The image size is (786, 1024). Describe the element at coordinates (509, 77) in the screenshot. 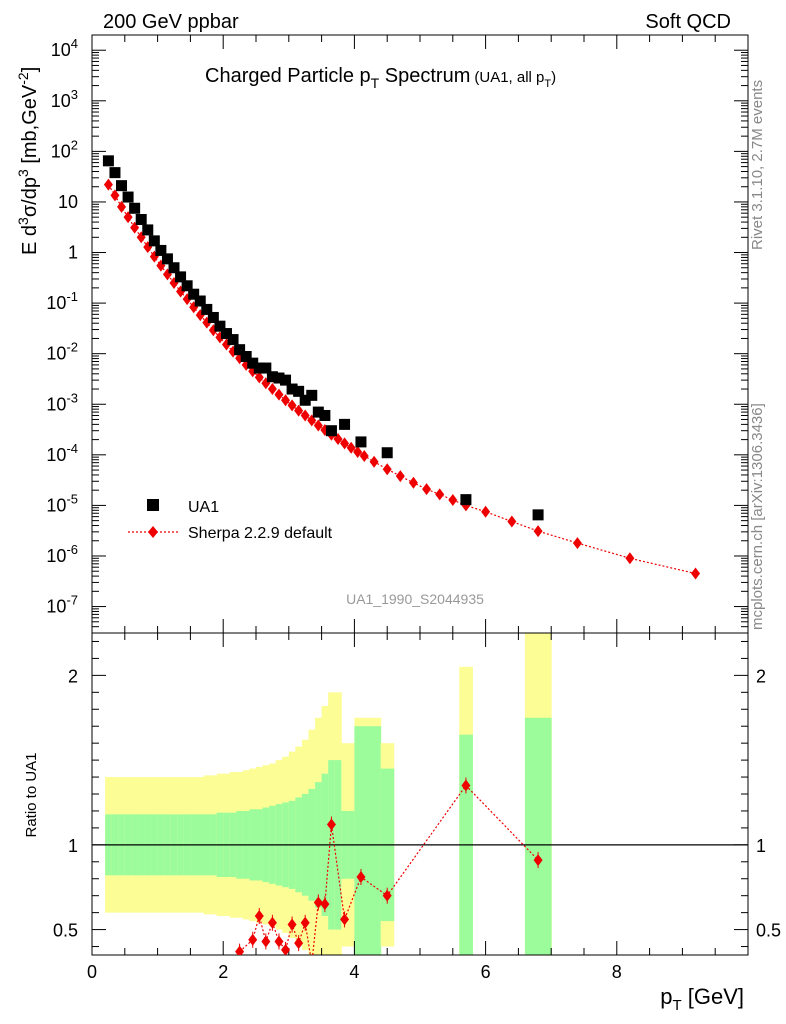

I see `plot-title-small: (UA1, all p` at that location.